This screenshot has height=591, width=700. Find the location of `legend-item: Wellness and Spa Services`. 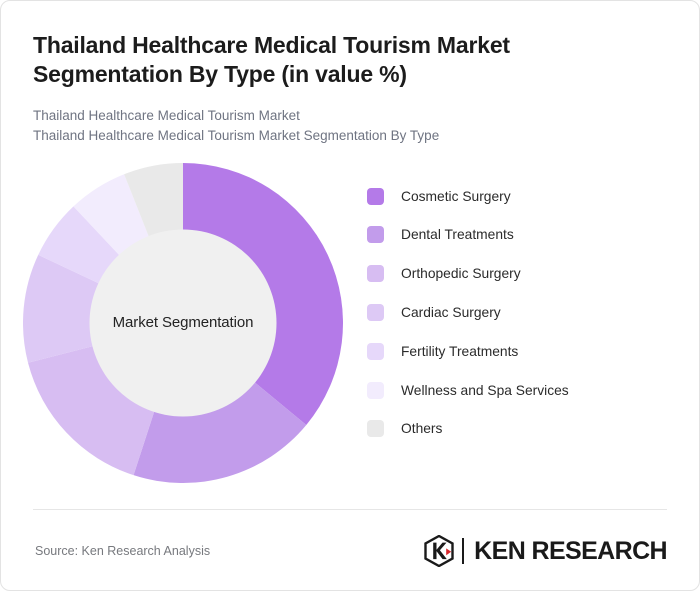

legend-item: Wellness and Spa Services is located at coordinates (533, 390).